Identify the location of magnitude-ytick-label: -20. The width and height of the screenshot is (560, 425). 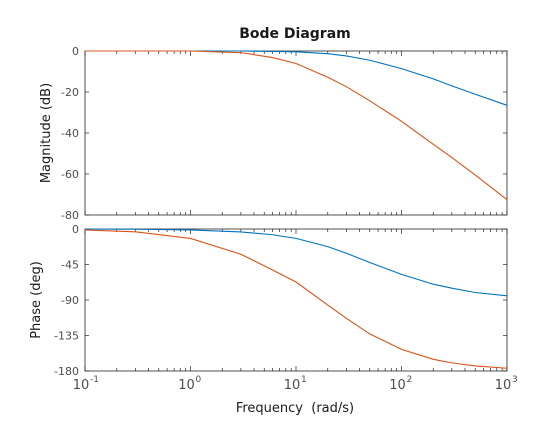
(70, 92).